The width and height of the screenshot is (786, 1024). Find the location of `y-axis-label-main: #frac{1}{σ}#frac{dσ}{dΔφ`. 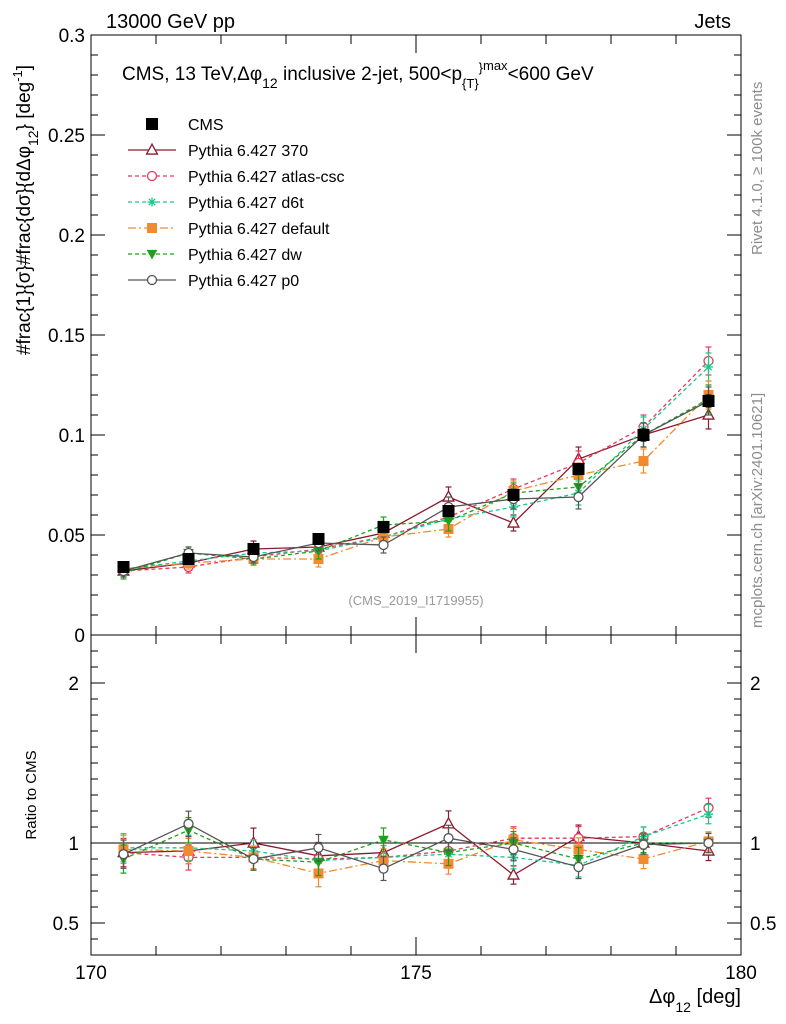

y-axis-label-main: #frac{1}{σ}#frac{dσ}{dΔφ is located at coordinates (24, 250).